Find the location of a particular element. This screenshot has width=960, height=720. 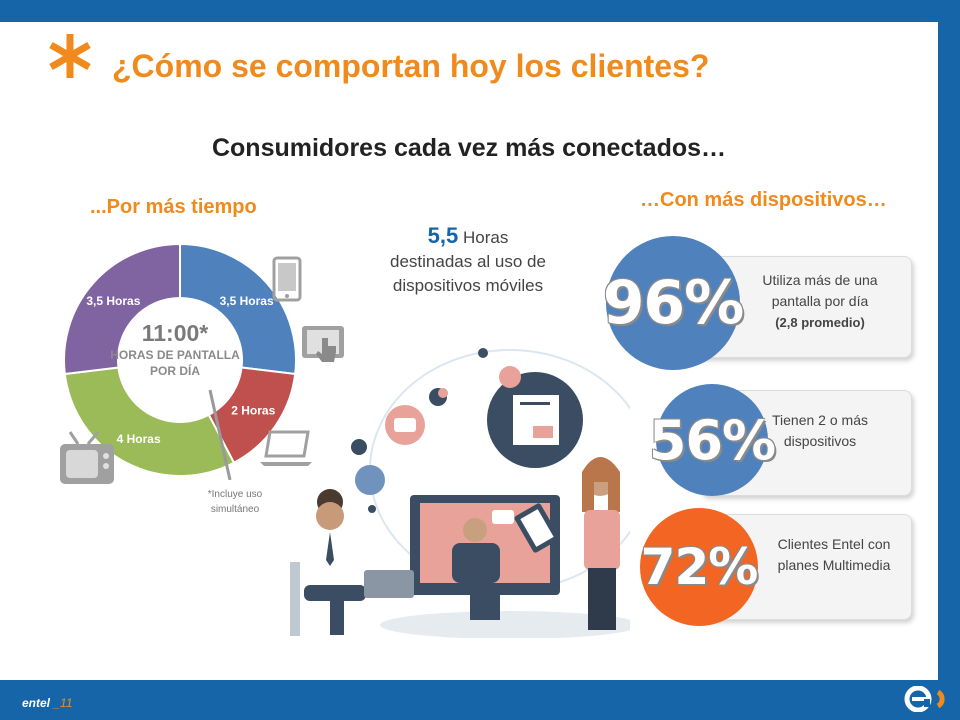

footnote: *Incluye uso simultáneo is located at coordinates (235, 502).